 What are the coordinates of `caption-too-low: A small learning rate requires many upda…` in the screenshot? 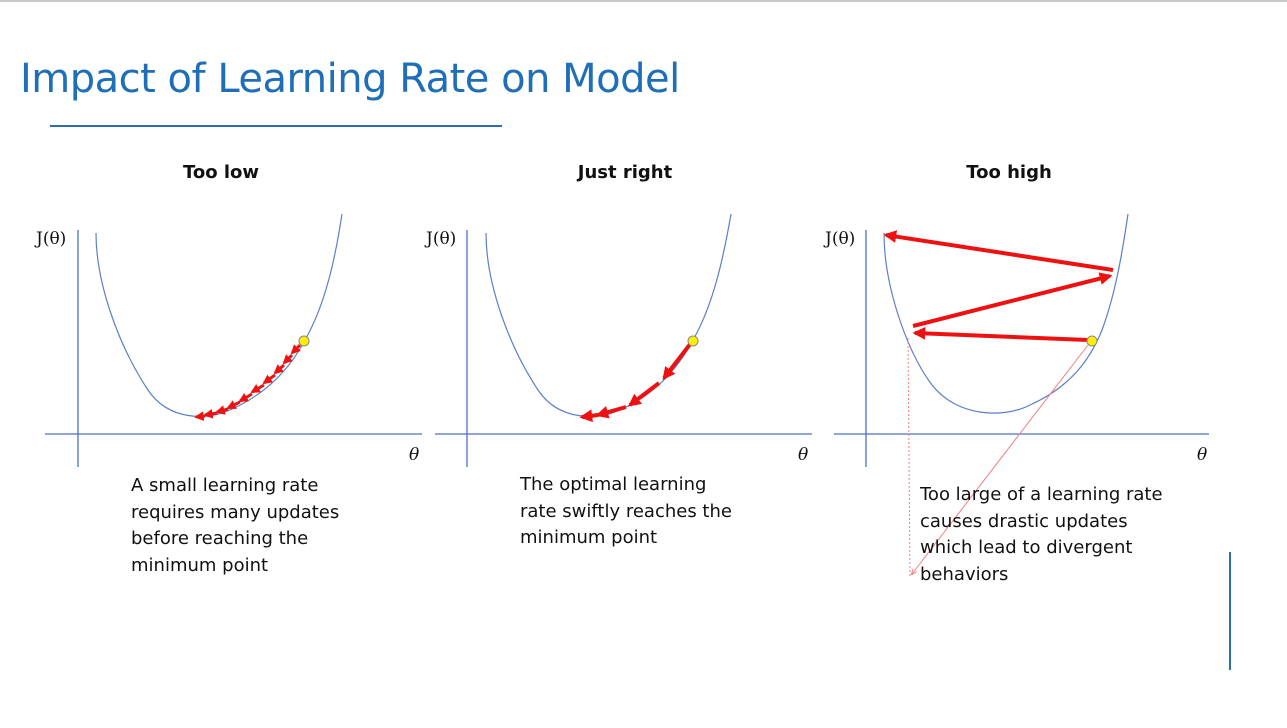 It's located at (235, 525).